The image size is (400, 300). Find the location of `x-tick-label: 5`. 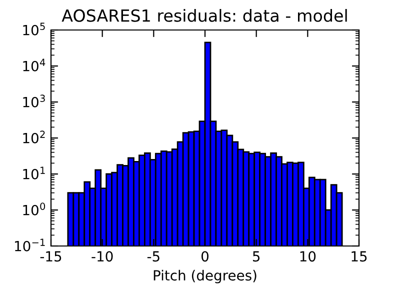

x-tick-label: 5 is located at coordinates (256, 256).